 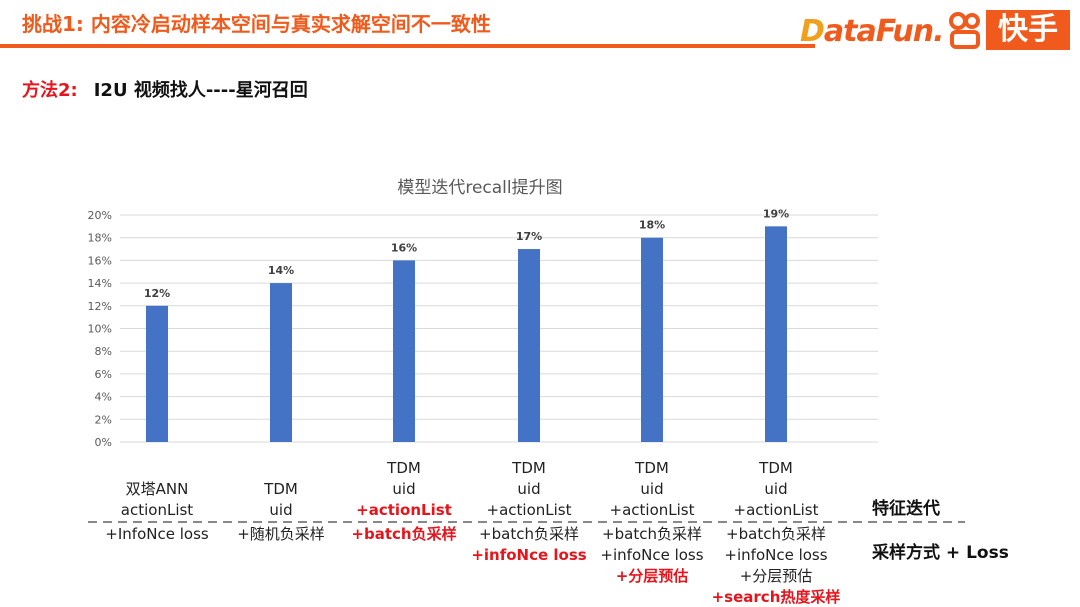 What do you see at coordinates (157, 510) in the screenshot?
I see `feature-line: actionList` at bounding box center [157, 510].